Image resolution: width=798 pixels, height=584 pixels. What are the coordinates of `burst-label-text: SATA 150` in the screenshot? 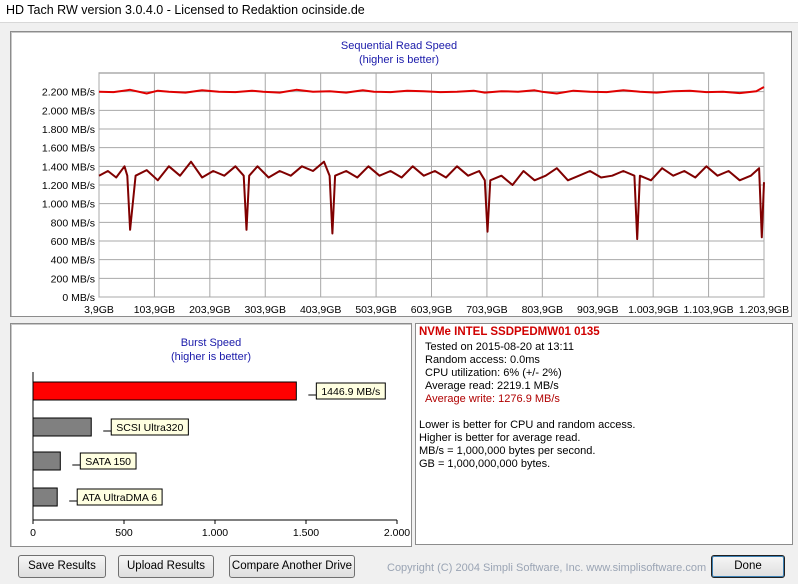 It's located at (108, 462).